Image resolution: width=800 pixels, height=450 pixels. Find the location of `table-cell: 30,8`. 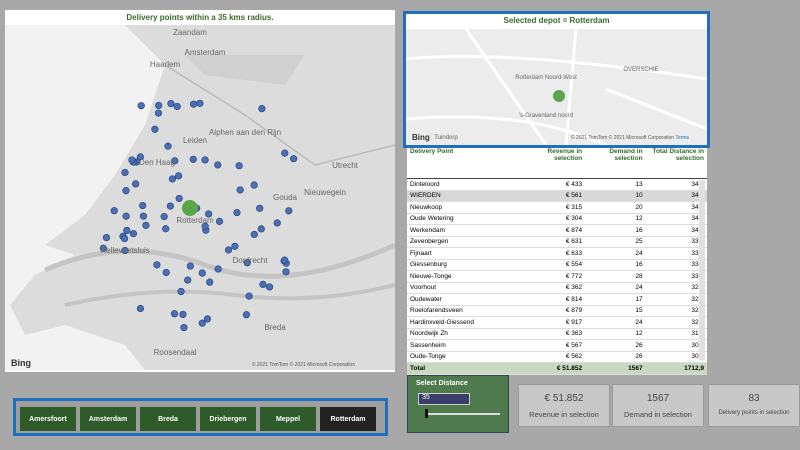

table-cell: 30,8 is located at coordinates (676, 345).